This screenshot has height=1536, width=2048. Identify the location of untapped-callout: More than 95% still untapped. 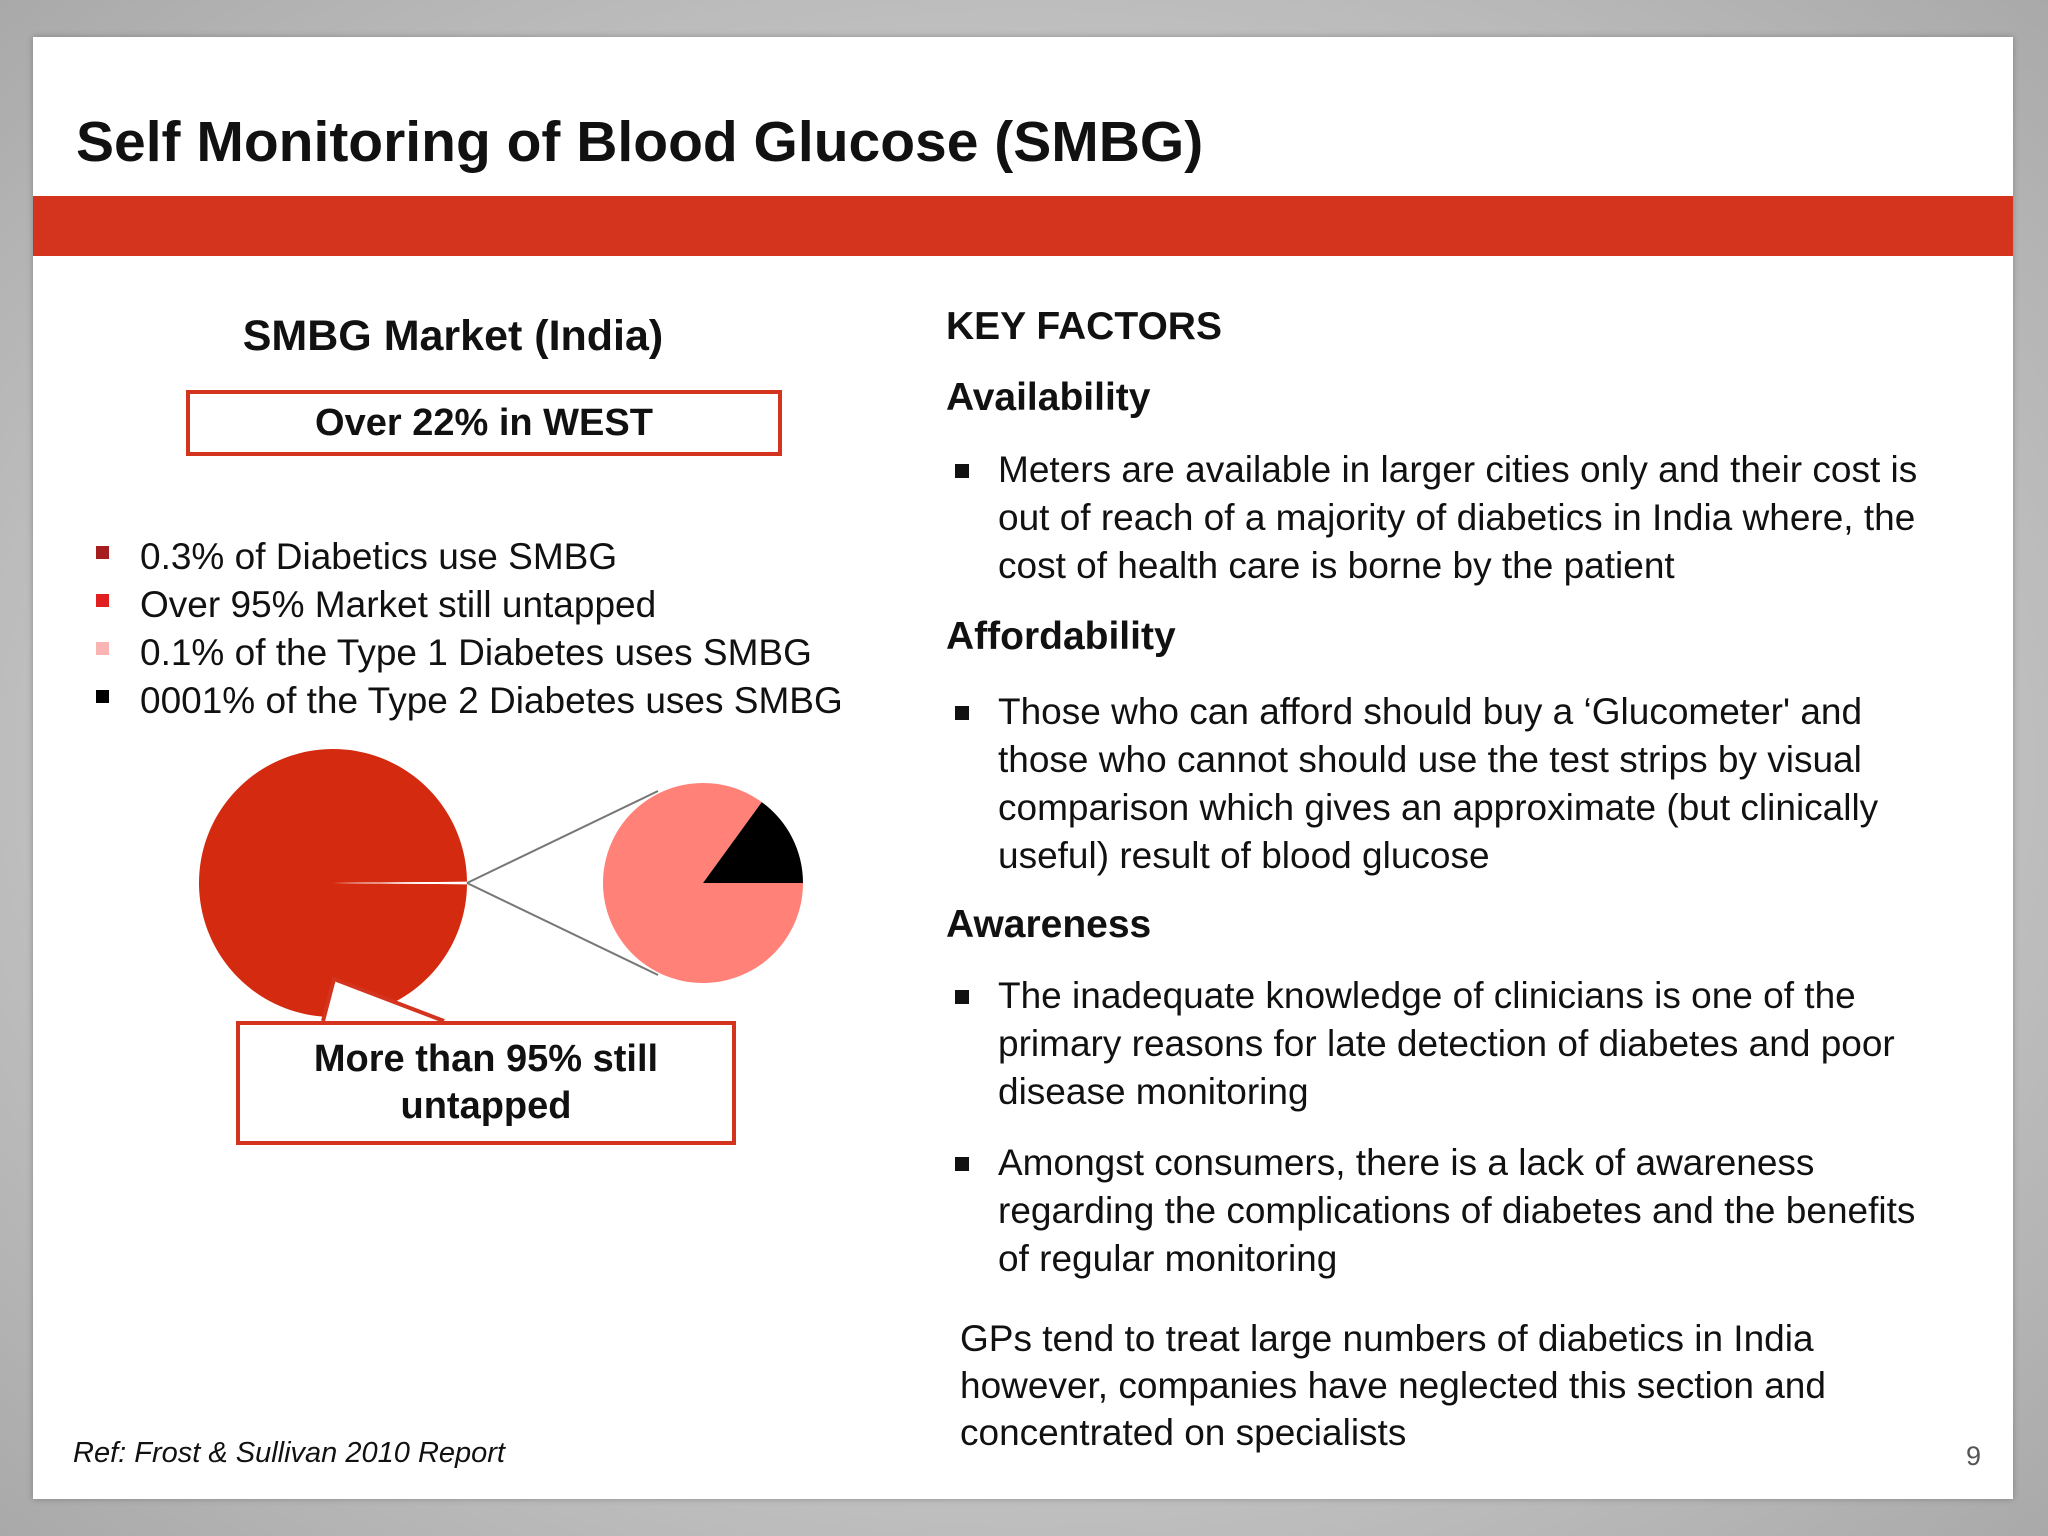
(486, 1083).